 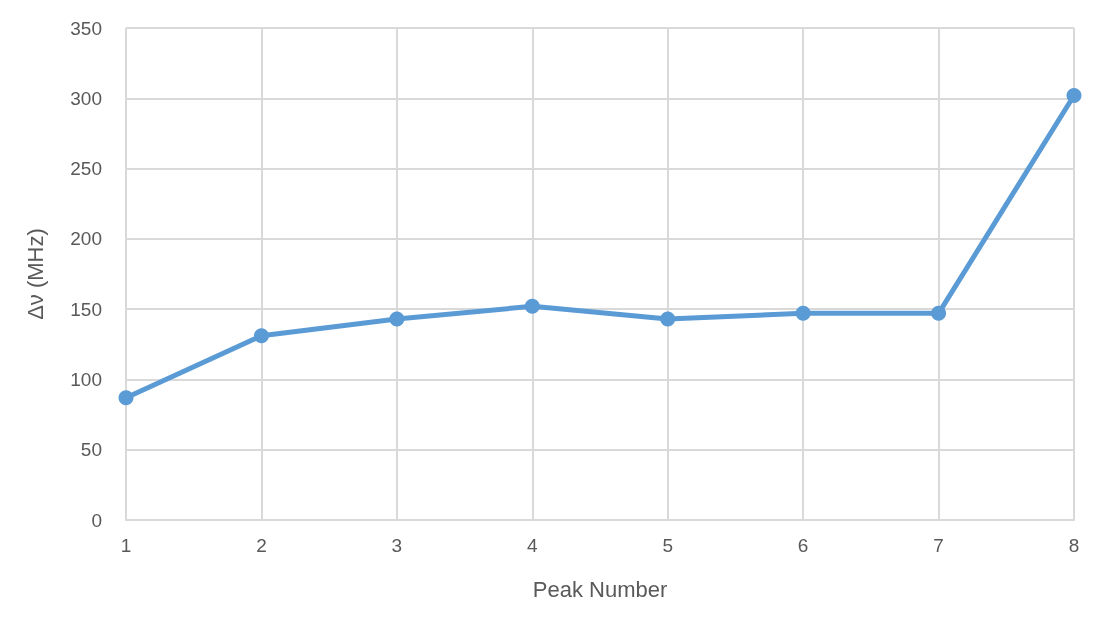 I want to click on x-tick-label: 7, so click(x=938, y=545).